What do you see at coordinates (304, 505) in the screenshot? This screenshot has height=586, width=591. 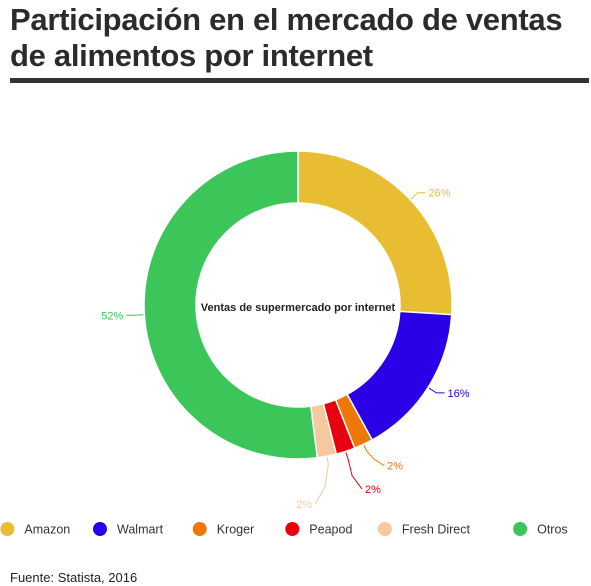 I see `value-label-fresh-direct: 2%` at bounding box center [304, 505].